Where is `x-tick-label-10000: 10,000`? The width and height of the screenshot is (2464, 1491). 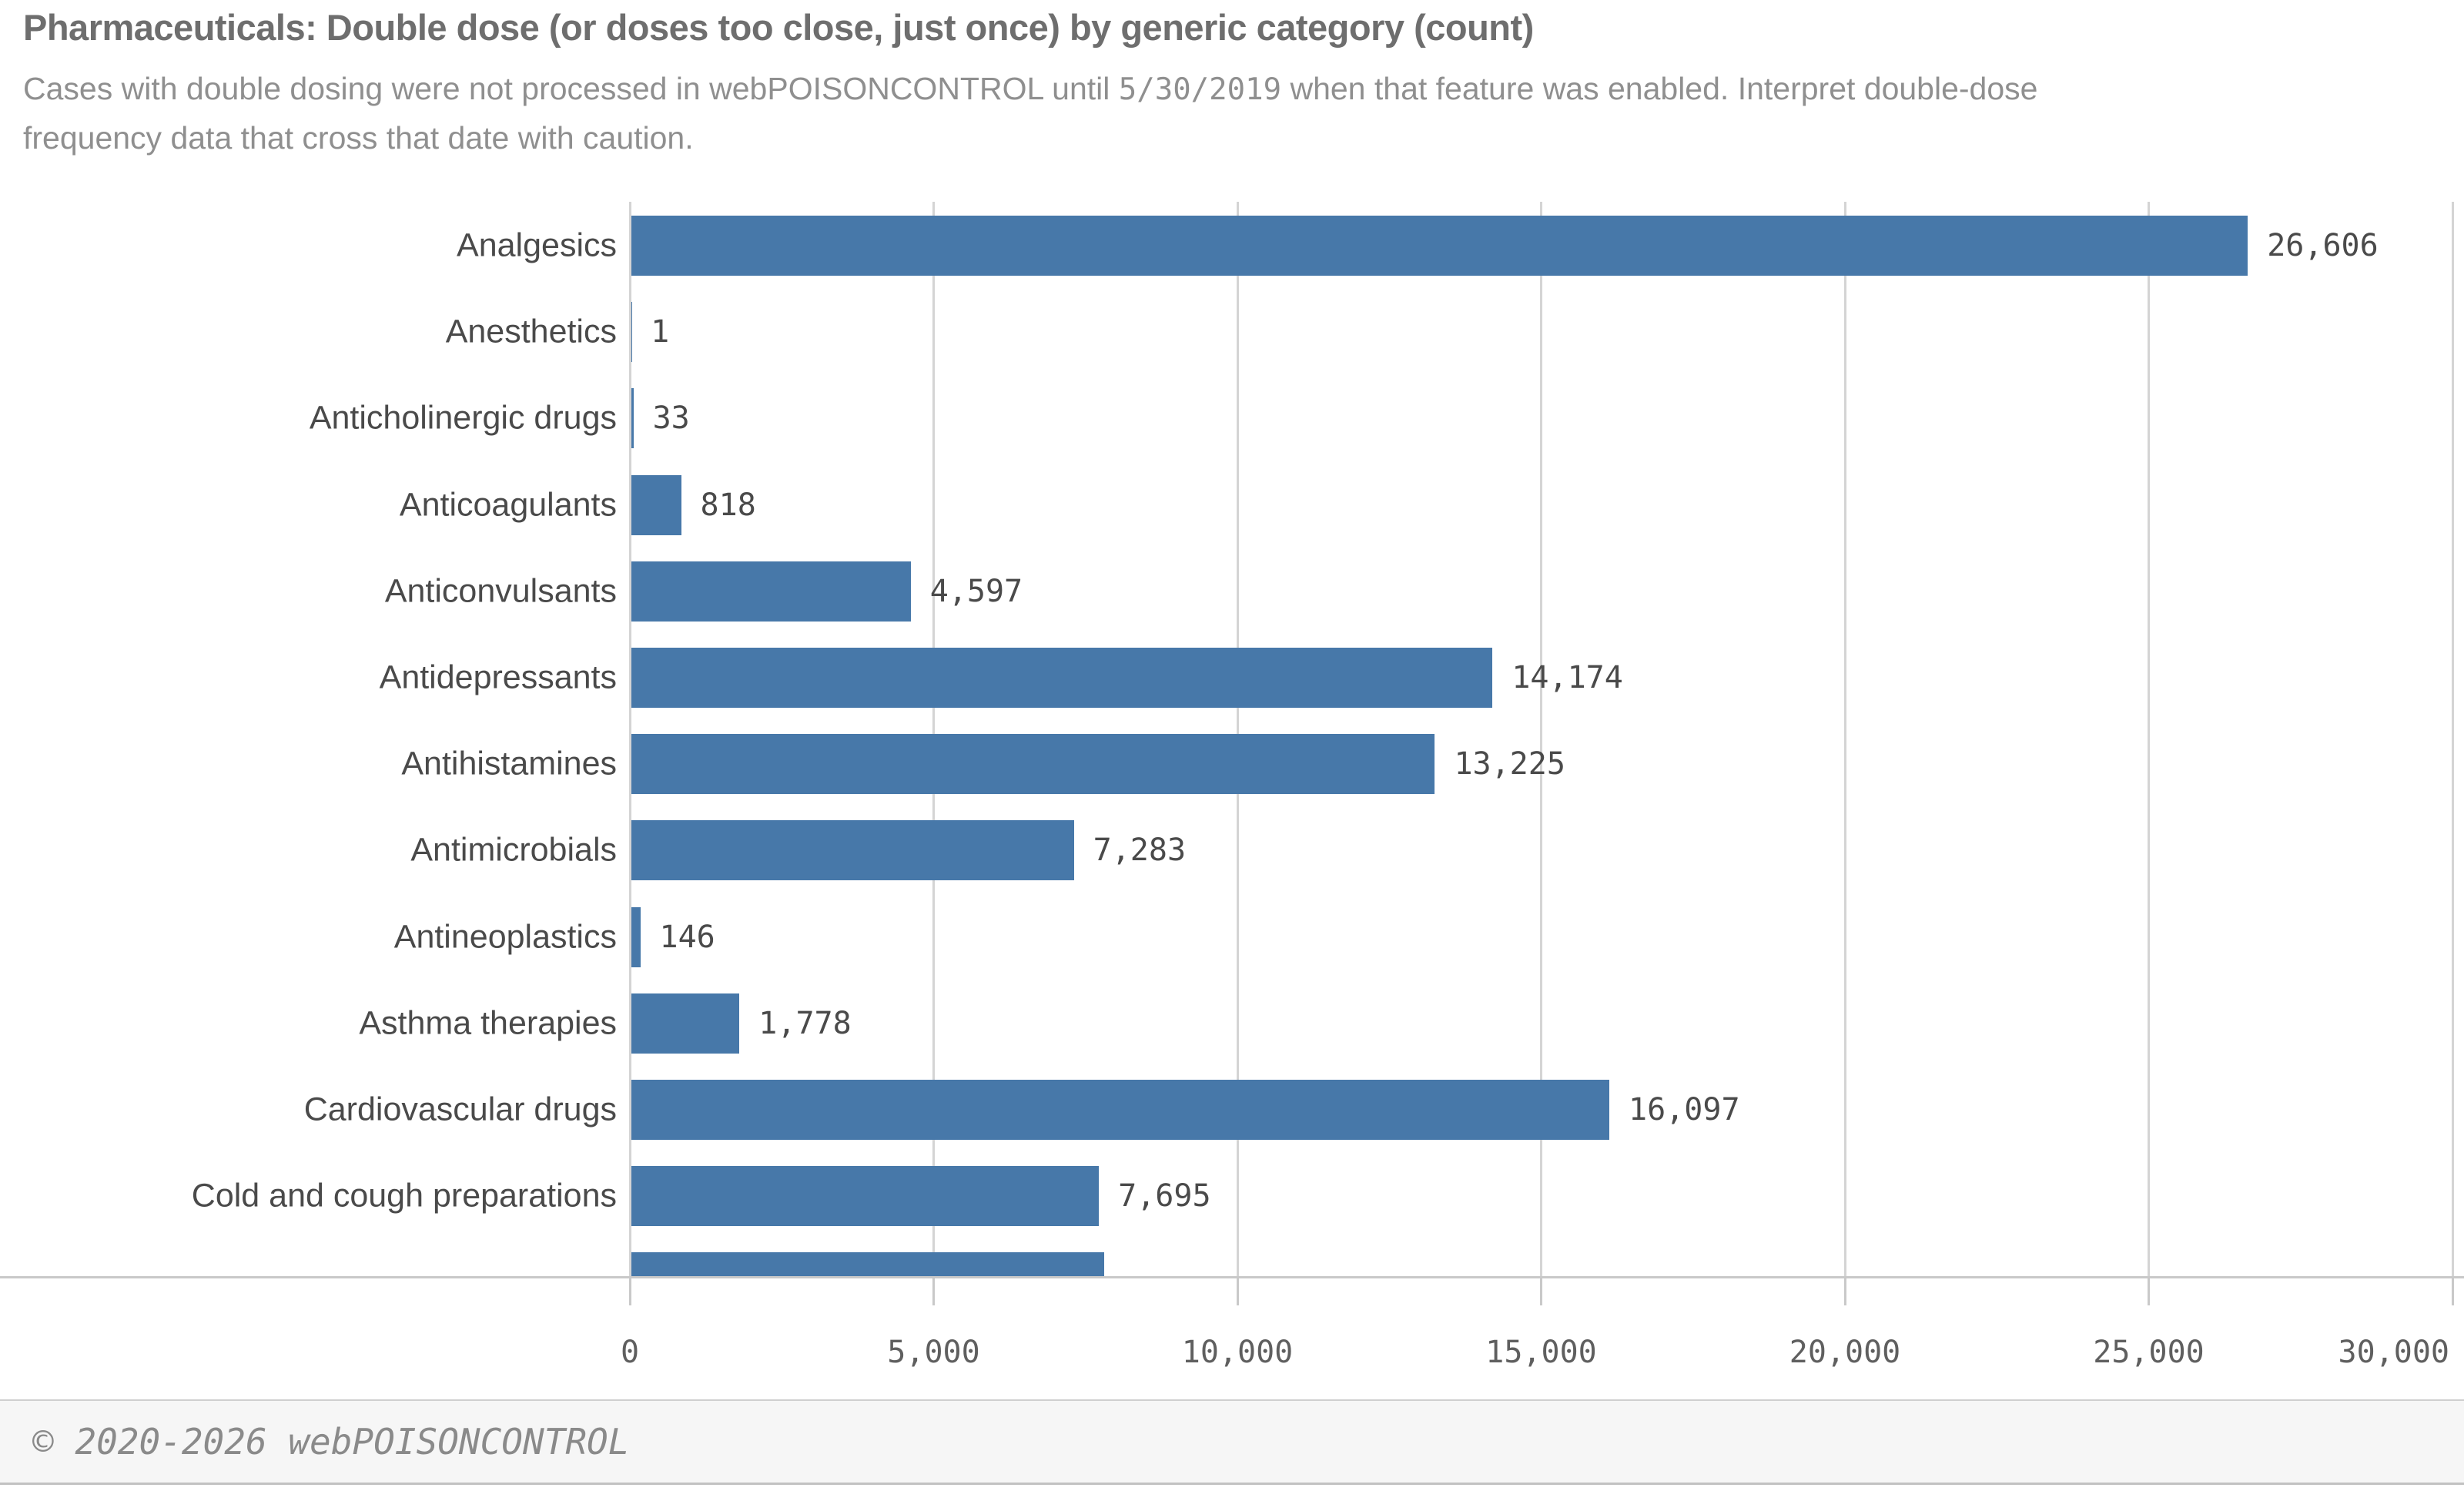 x-tick-label-10000: 10,000 is located at coordinates (1237, 1352).